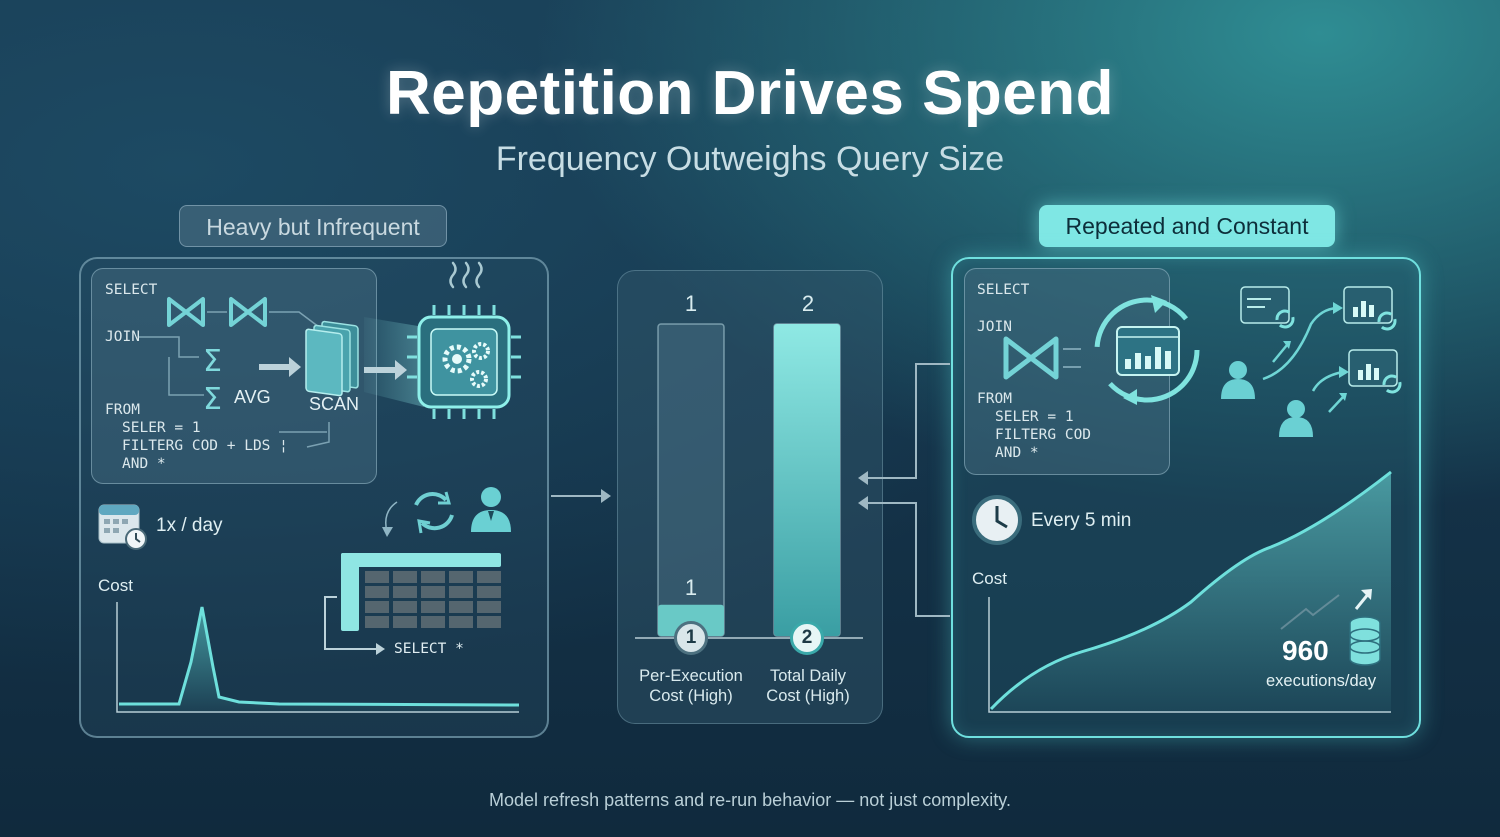  I want to click on database-icon, so click(1365, 641).